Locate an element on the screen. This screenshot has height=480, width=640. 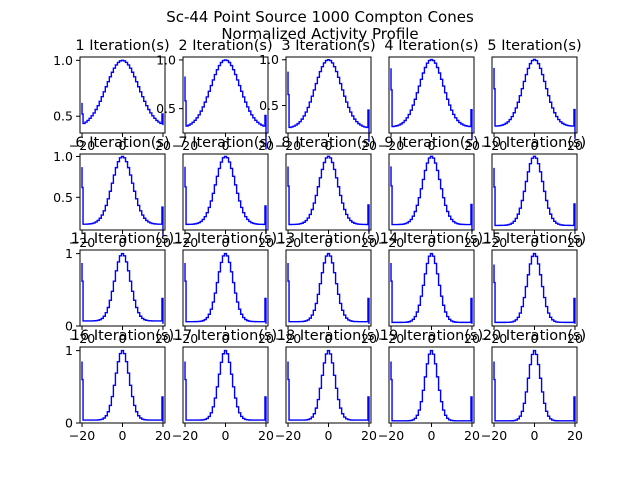
subplot-title: 17 Iteration(s) is located at coordinates (225, 336).